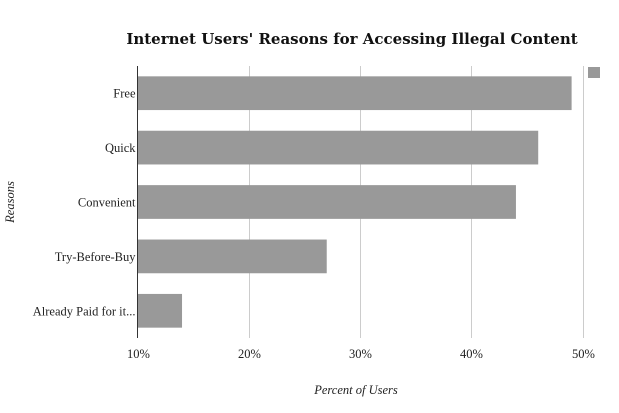 The image size is (619, 413). Describe the element at coordinates (583, 354) in the screenshot. I see `x-tick-label: 50%` at that location.